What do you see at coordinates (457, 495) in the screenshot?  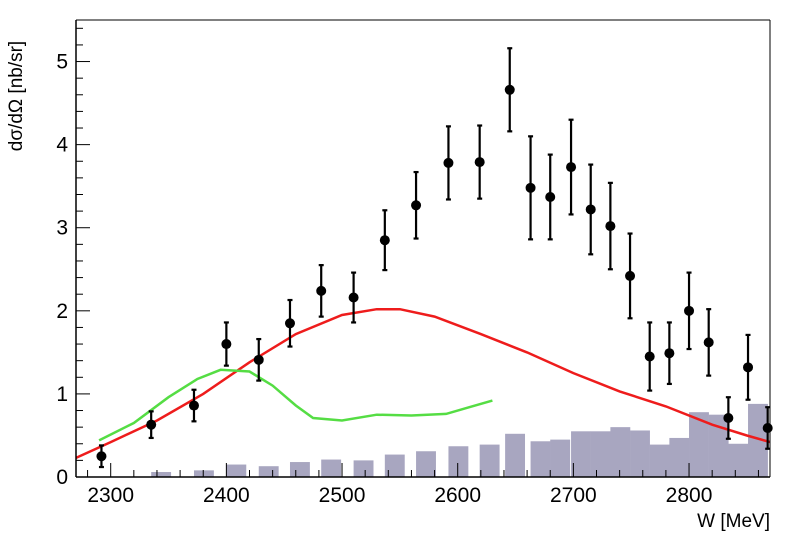 I see `x-tick-label: 2600` at bounding box center [457, 495].